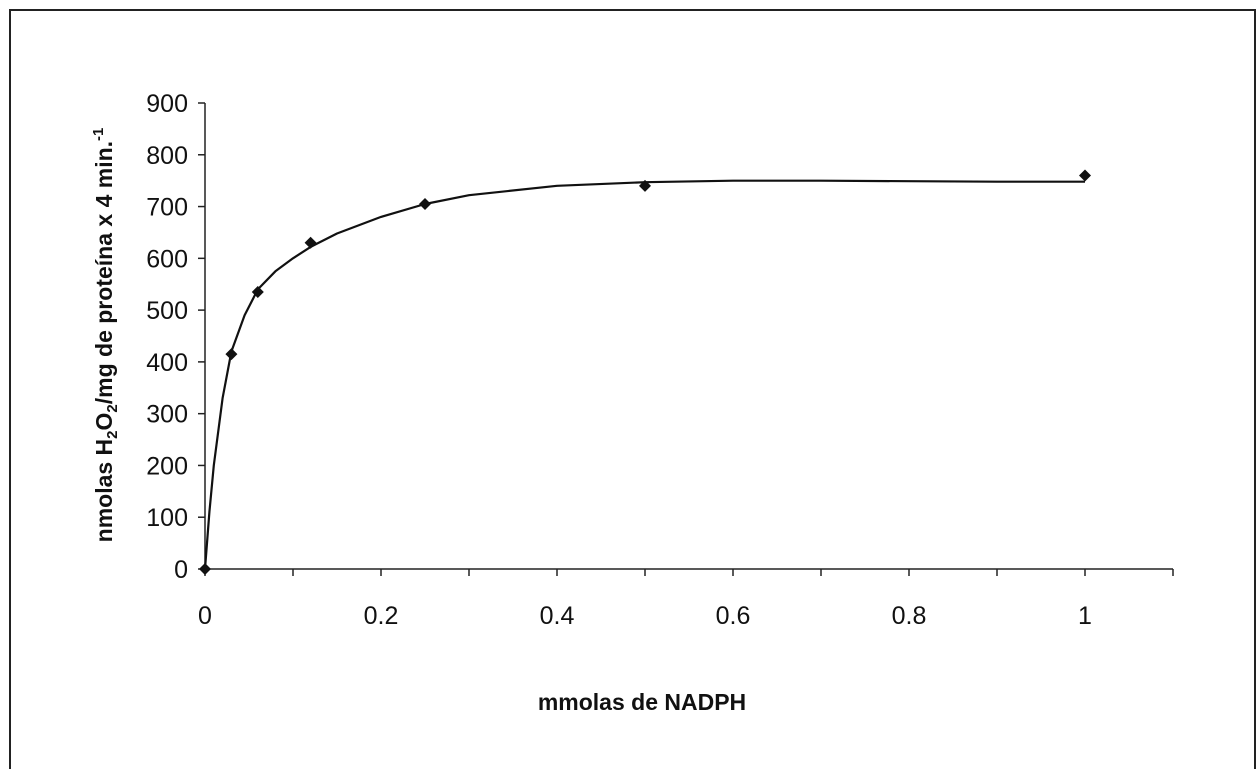 This screenshot has height=769, width=1260. Describe the element at coordinates (104, 491) in the screenshot. I see `y-axis-title-part: nmolas H` at that location.